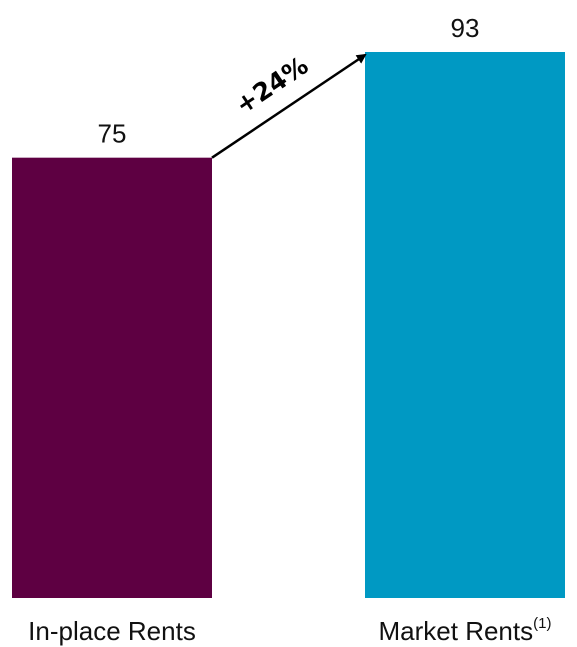 This screenshot has width=577, height=647. I want to click on category-label-2: Market Rents(1), so click(465, 630).